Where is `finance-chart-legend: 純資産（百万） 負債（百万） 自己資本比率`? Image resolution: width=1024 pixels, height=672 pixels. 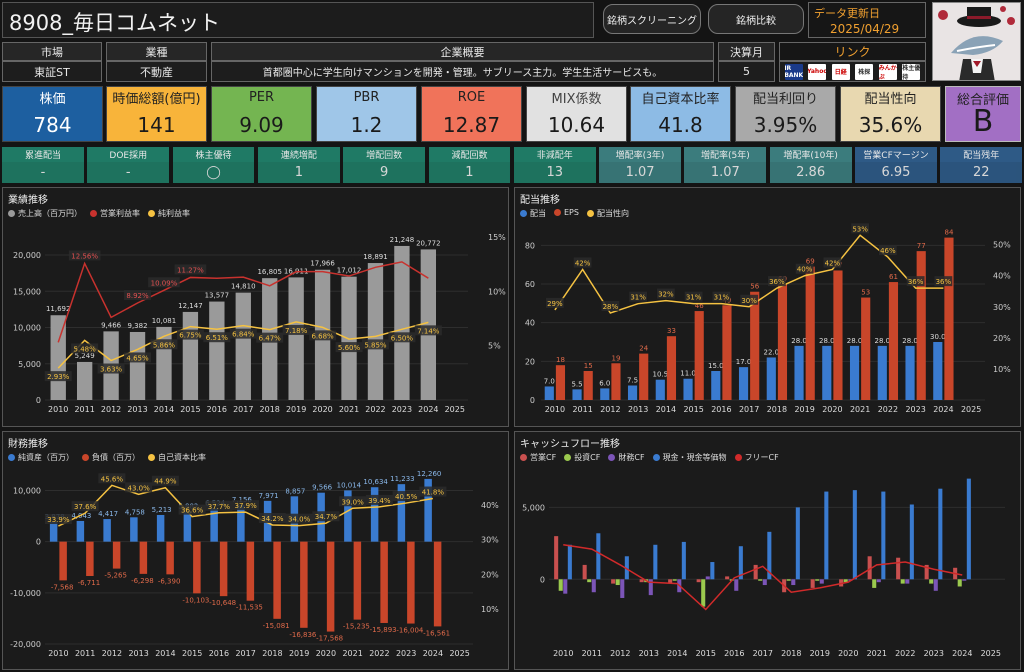
finance-chart-legend: 純資産（百万） 負債（百万） 自己資本比率 is located at coordinates (107, 457).